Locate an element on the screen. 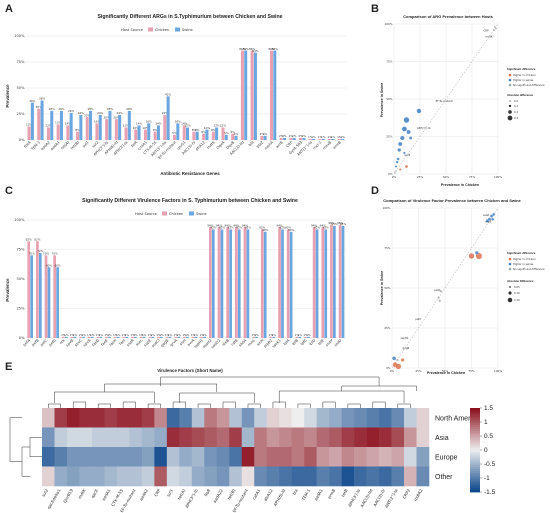 The width and height of the screenshot is (550, 513). bar-chicken-mexb is located at coordinates (330, 139).